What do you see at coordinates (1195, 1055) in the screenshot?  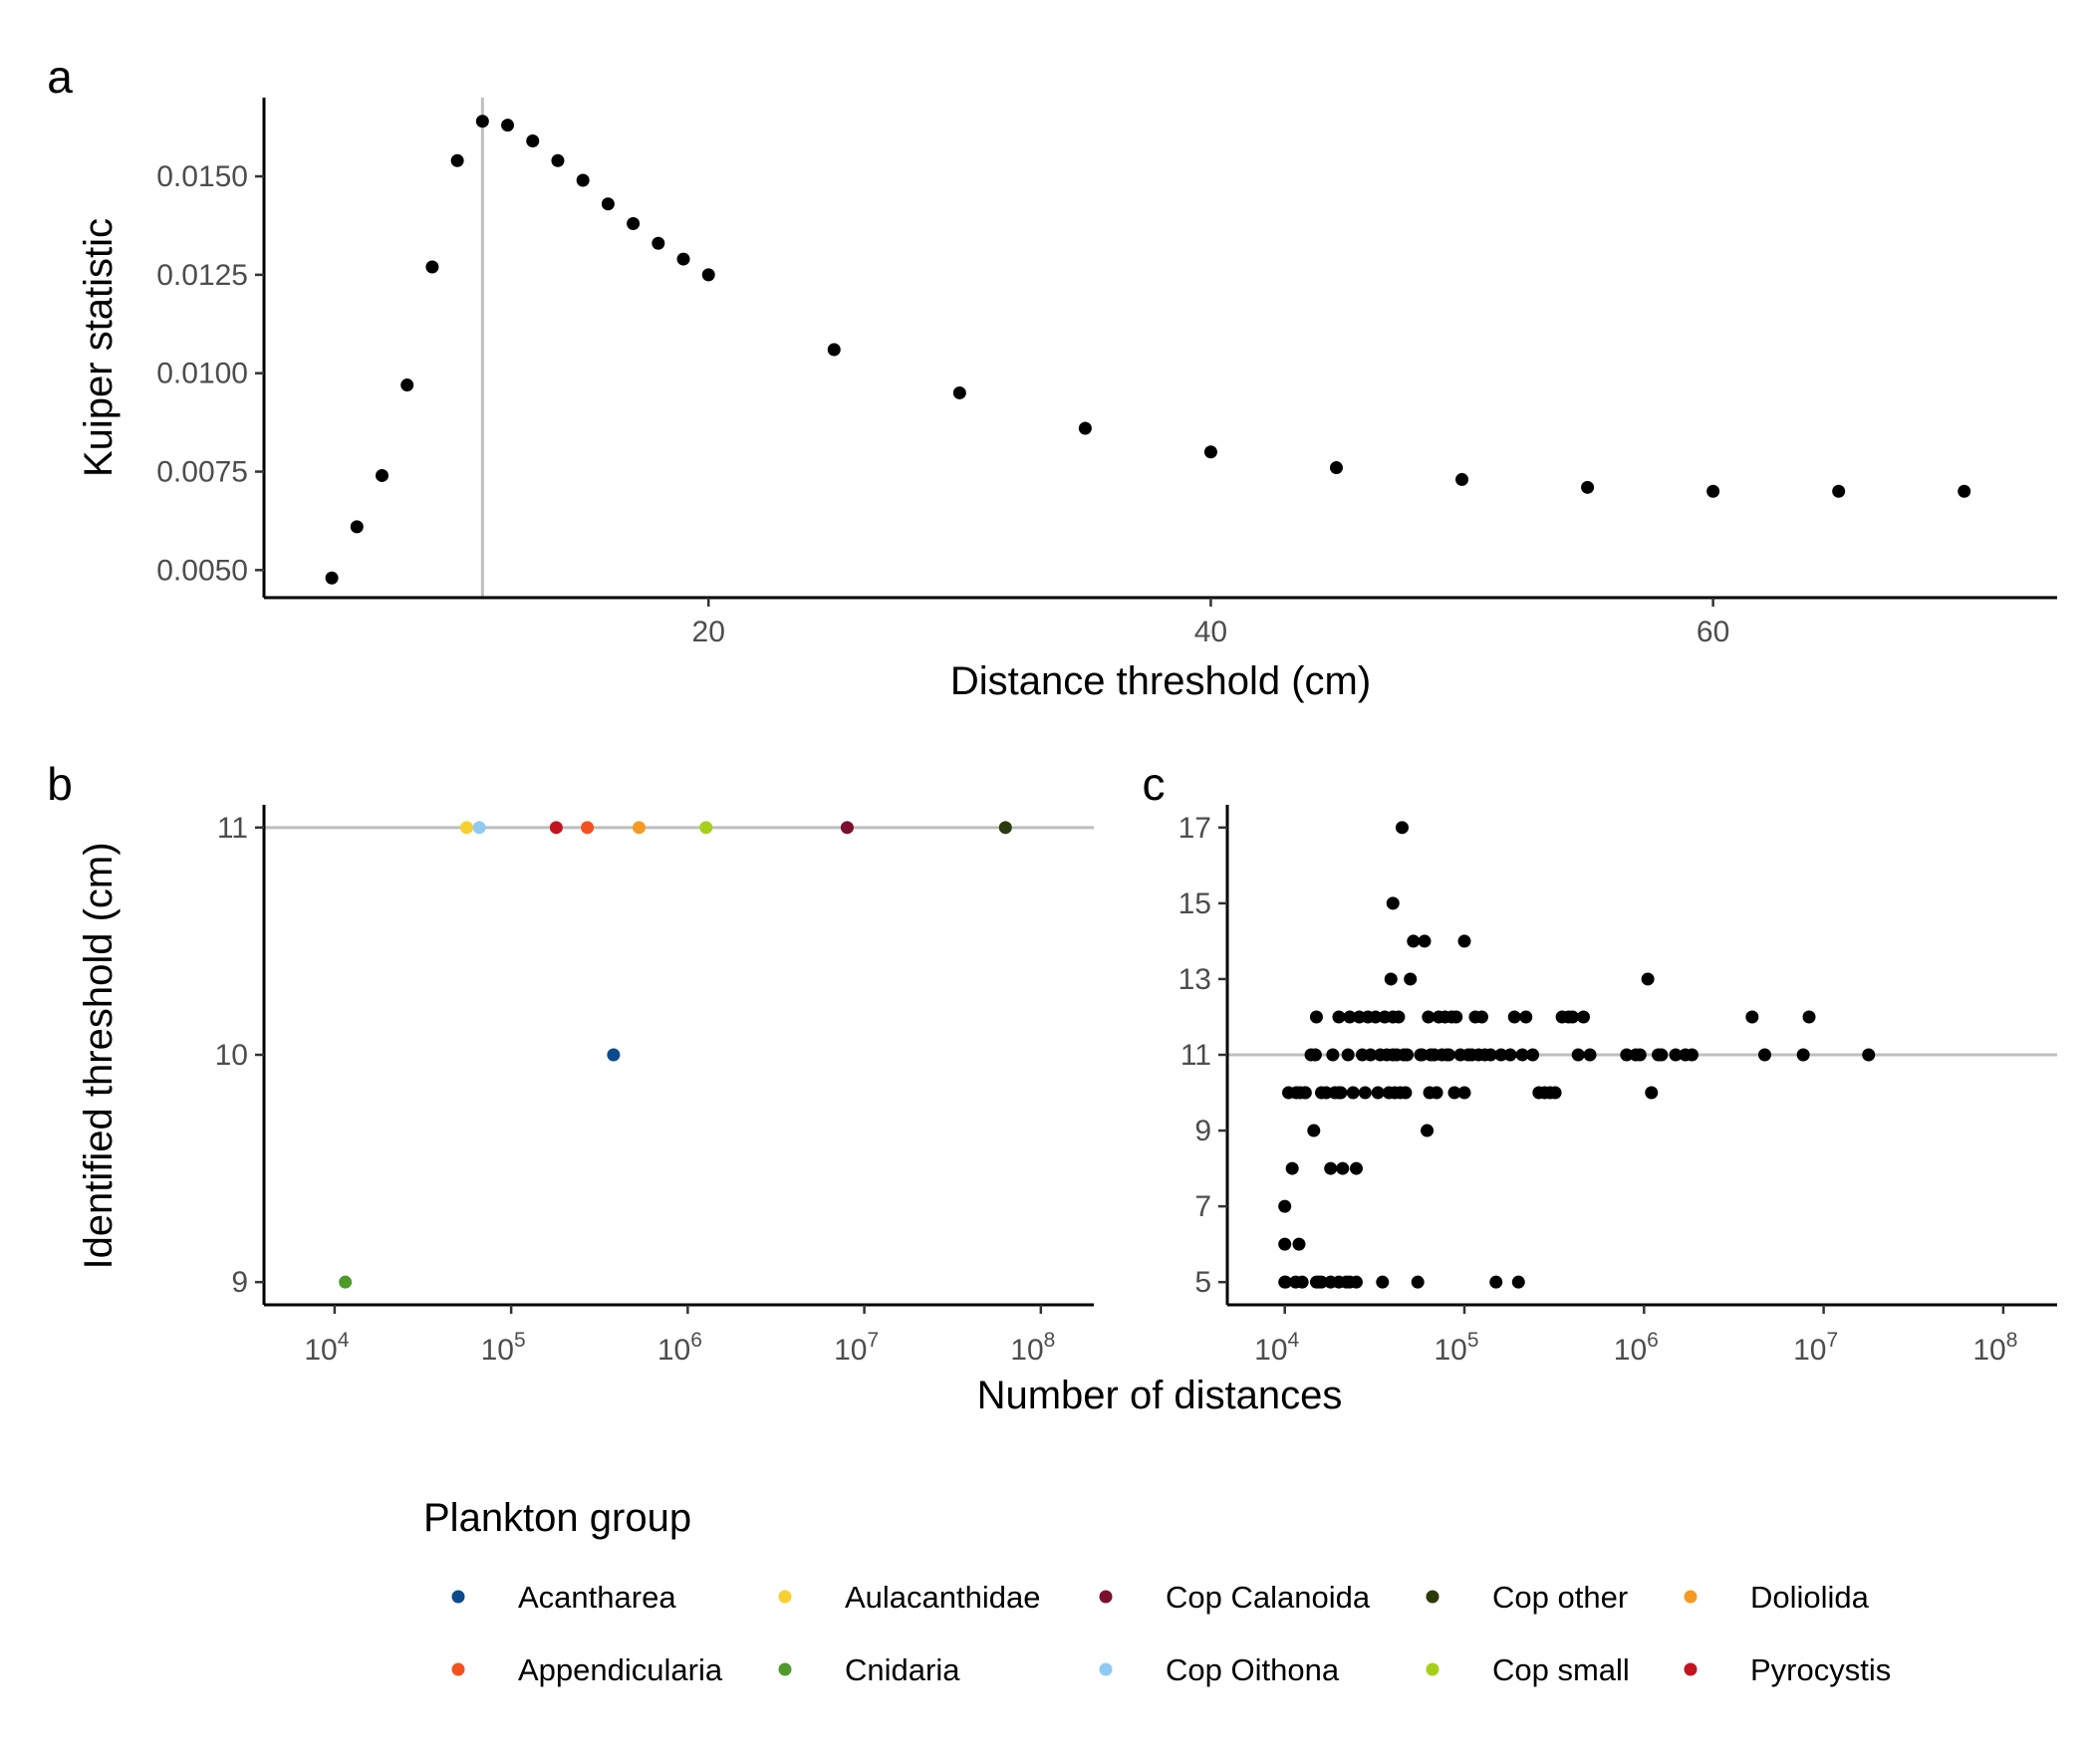 I see `y-tick-label: 11` at bounding box center [1195, 1055].